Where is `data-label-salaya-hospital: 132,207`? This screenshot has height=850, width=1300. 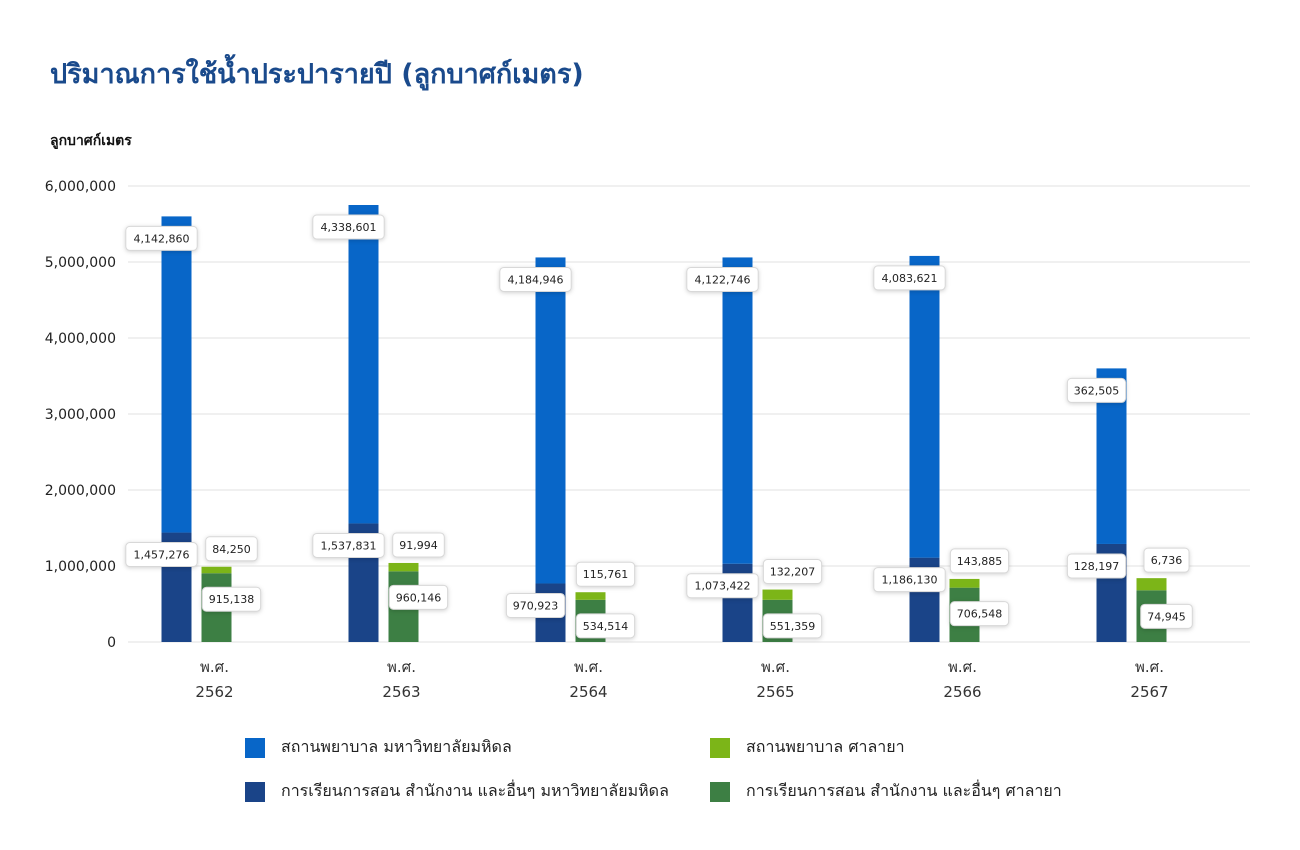 data-label-salaya-hospital: 132,207 is located at coordinates (792, 572).